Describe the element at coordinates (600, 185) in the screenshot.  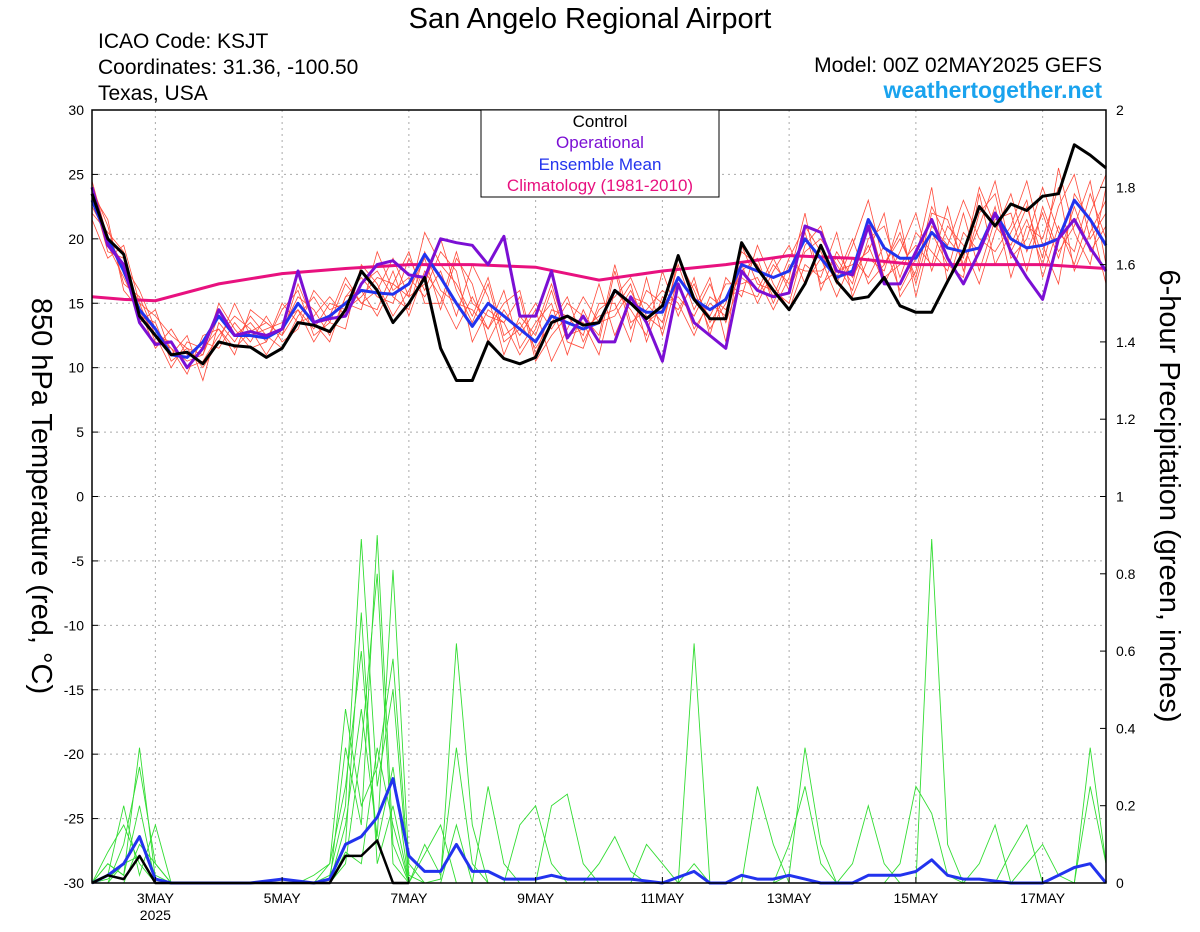
I see `legend-entry-climatology: Climatology (1981-2010)` at that location.